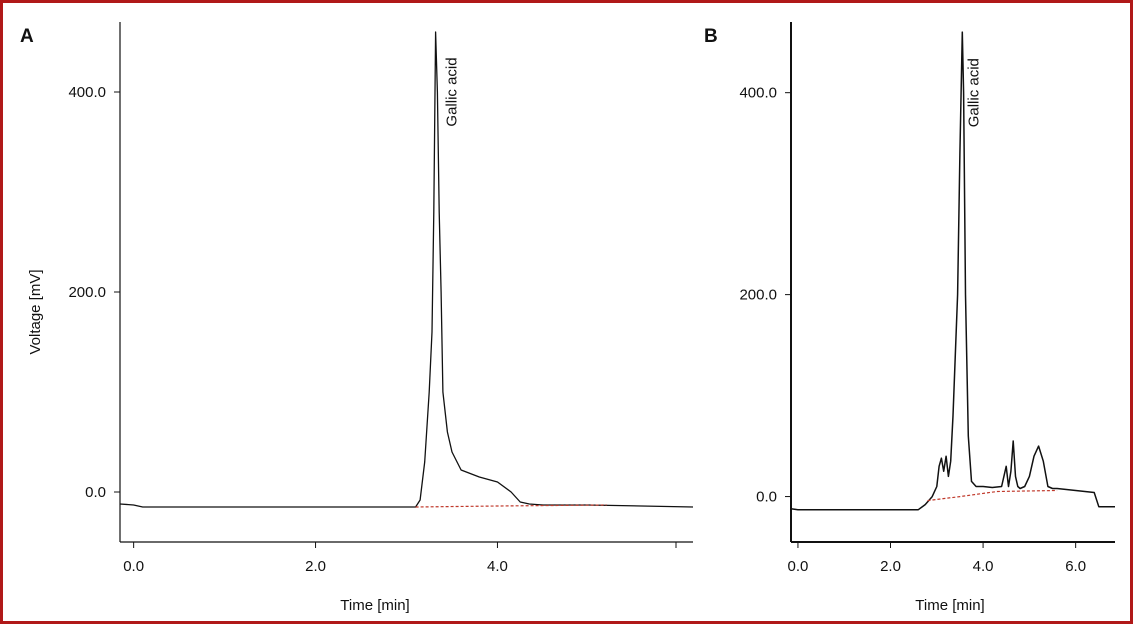  Describe the element at coordinates (974, 92) in the screenshot. I see `peak-label-b: Gallic acid` at that location.